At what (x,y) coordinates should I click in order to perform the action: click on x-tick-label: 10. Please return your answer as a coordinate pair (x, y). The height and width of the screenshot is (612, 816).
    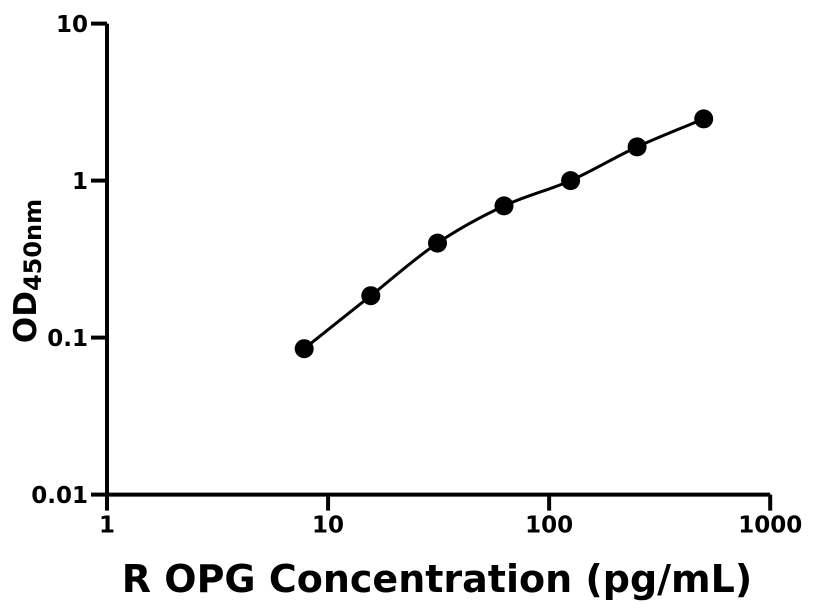
    Looking at the image, I should click on (328, 526).